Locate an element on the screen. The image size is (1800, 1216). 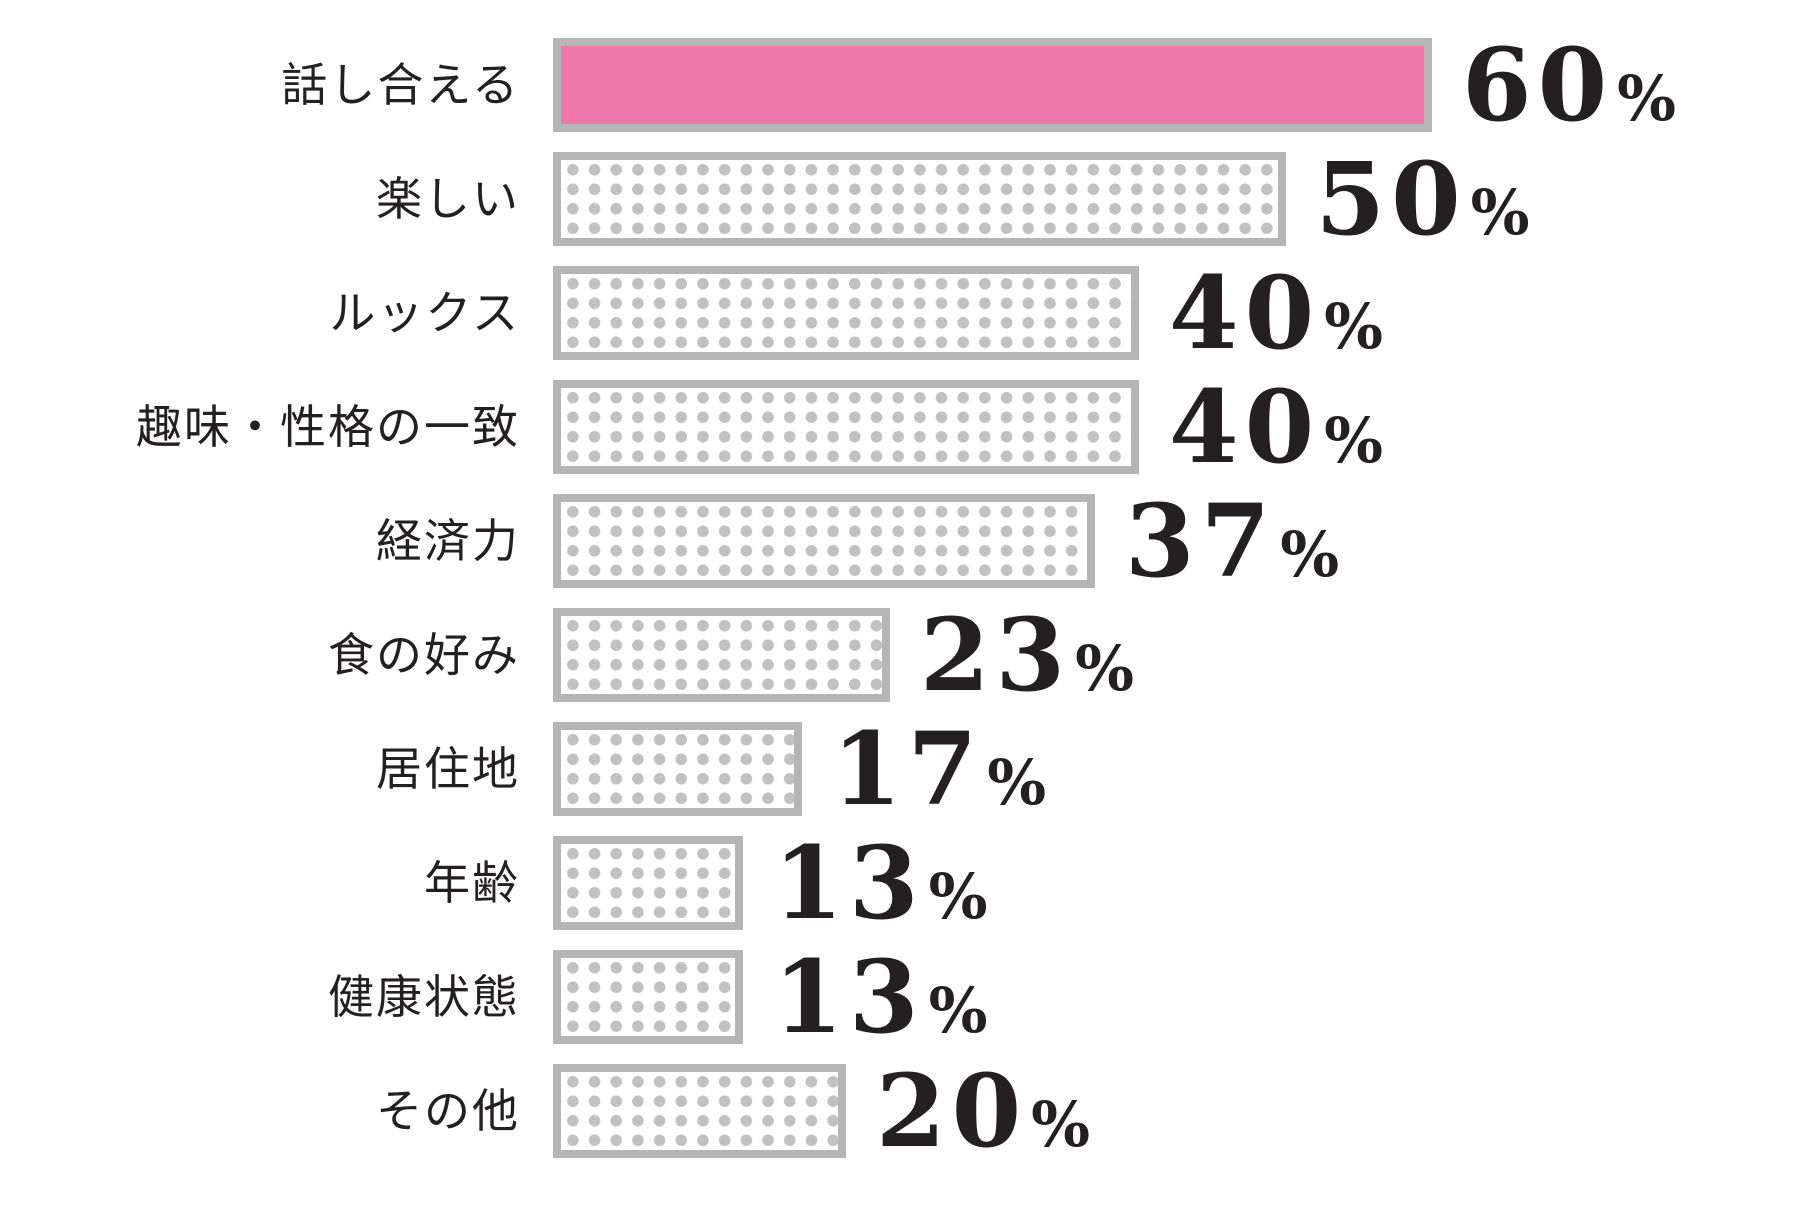
chart-row: 経済力 37% is located at coordinates (900, 541).